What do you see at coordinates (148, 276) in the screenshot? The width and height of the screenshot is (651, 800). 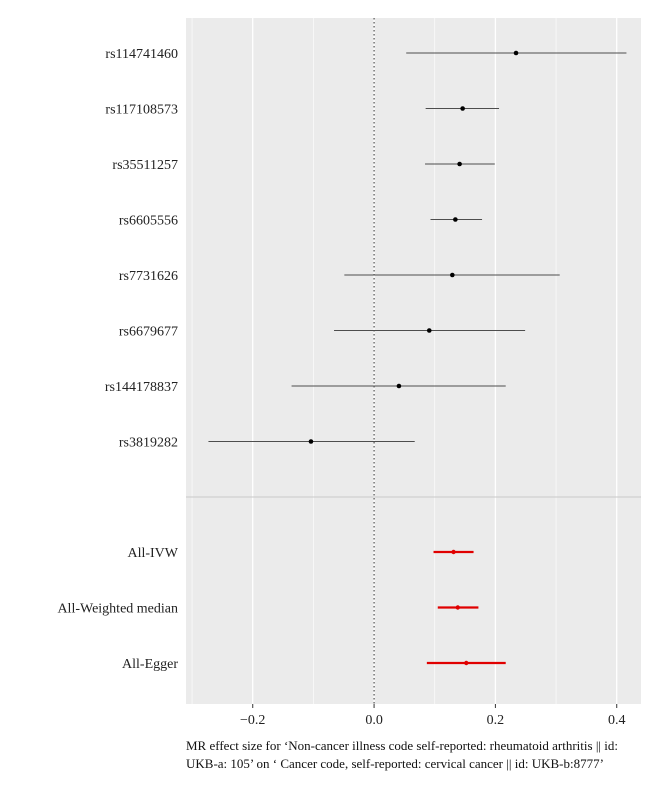 I see `row-label: rs7731626` at bounding box center [148, 276].